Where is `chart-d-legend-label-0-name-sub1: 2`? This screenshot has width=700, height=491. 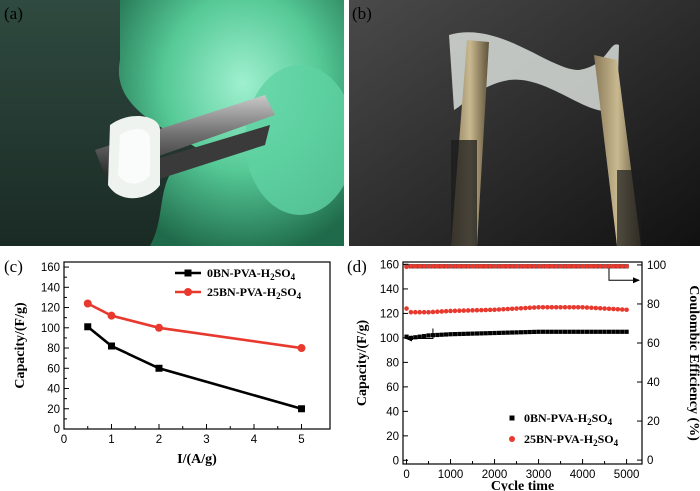 chart-d-legend-label-0-name-sub1: 2 is located at coordinates (589, 422).